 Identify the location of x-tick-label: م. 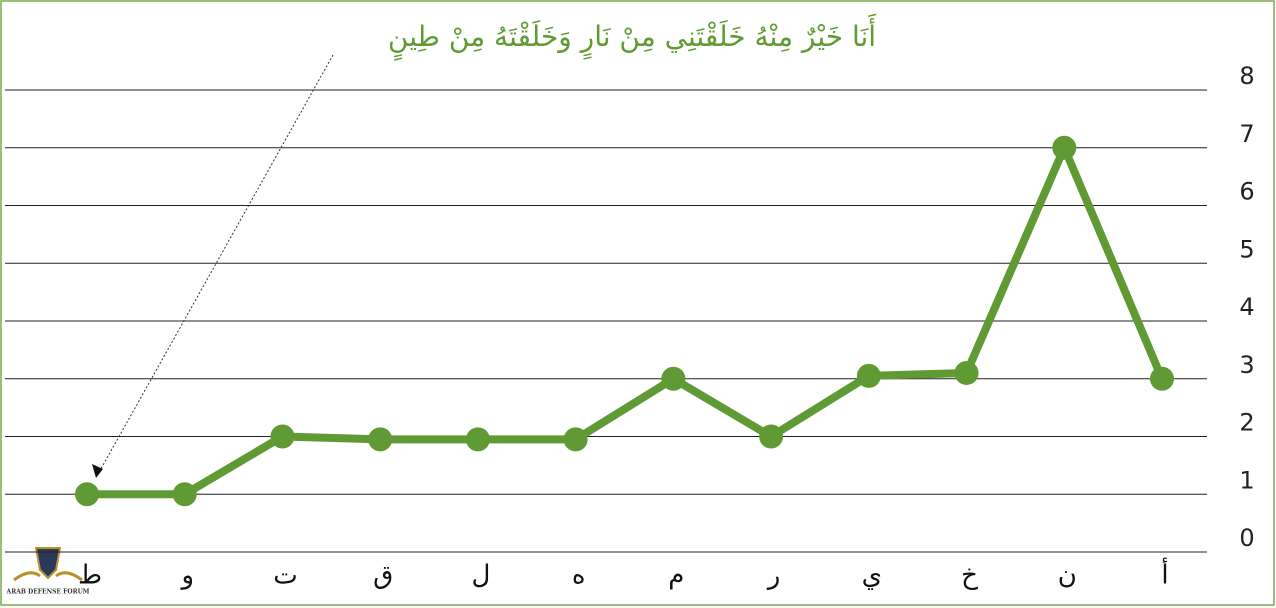
(676, 576).